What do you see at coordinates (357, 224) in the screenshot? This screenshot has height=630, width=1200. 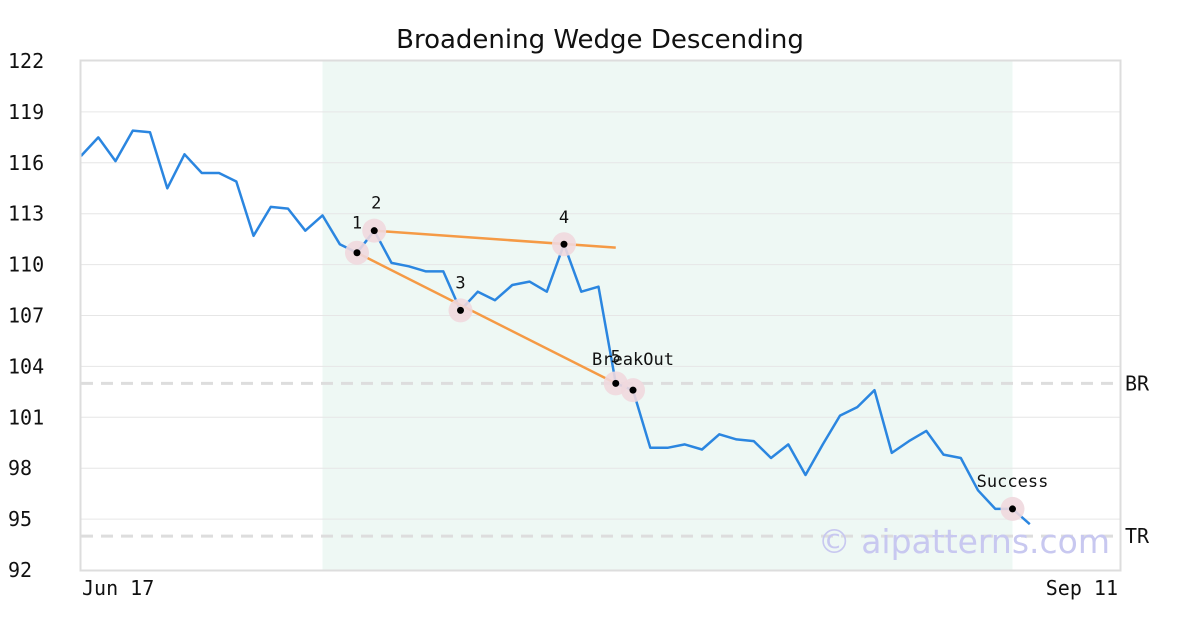 I see `point-1-label: 1` at bounding box center [357, 224].